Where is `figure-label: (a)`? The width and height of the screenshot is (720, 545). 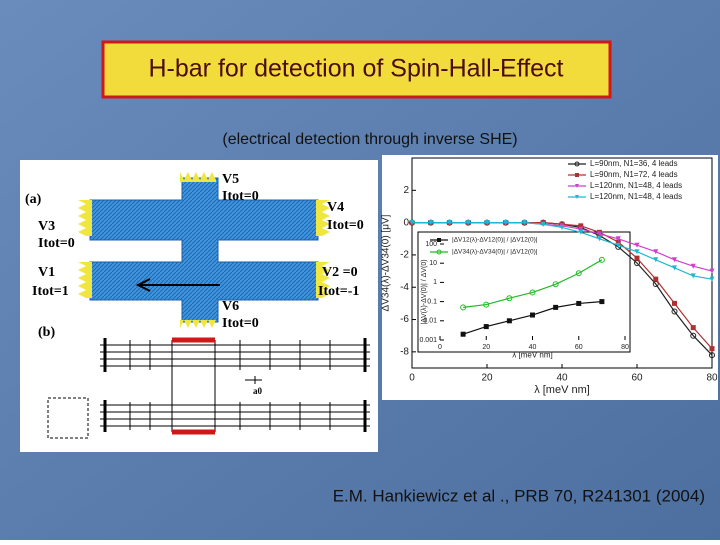
figure-label: (a) is located at coordinates (33, 199).